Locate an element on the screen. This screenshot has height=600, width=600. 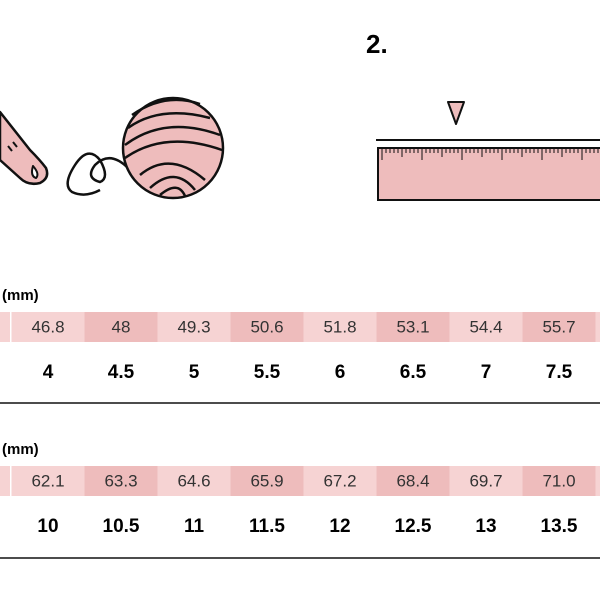
ring-size: 6 is located at coordinates (340, 372).